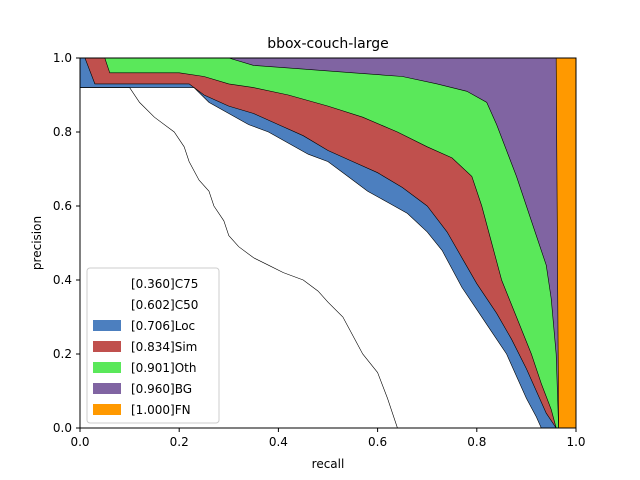  Describe the element at coordinates (278, 442) in the screenshot. I see `x-tick-label-2: 0.4` at that location.